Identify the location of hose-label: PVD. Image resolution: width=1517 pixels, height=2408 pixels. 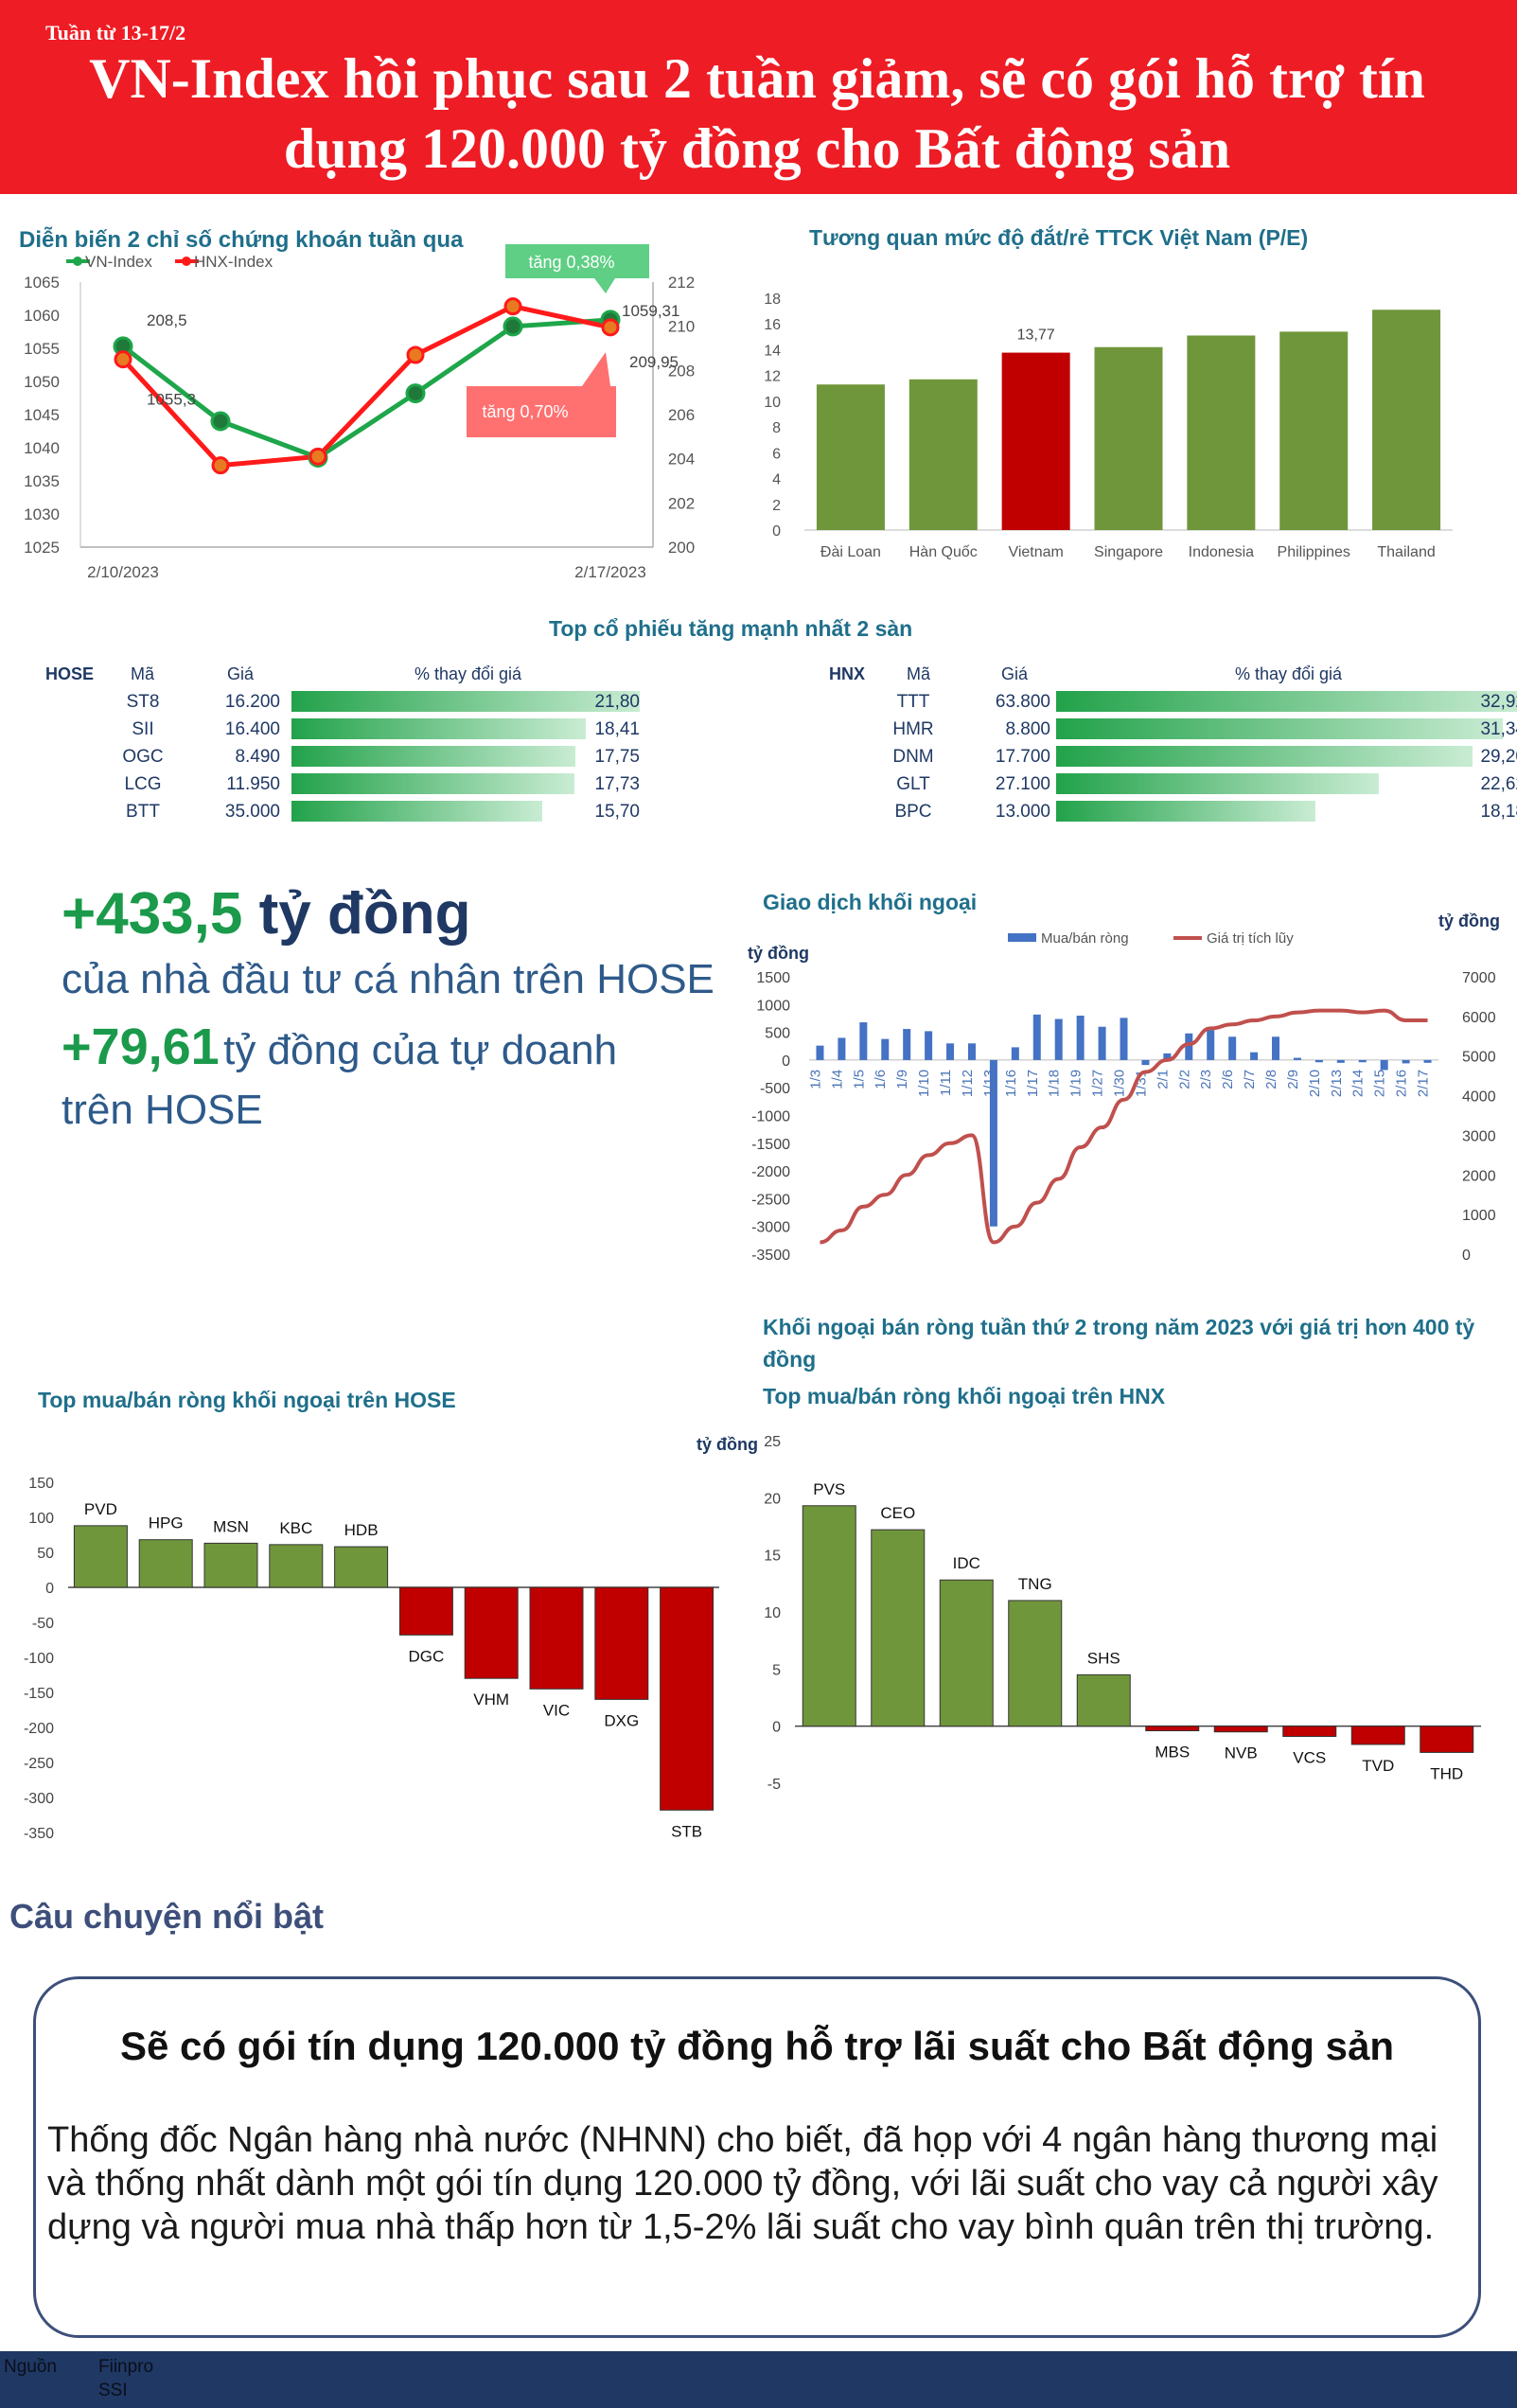
(101, 1509).